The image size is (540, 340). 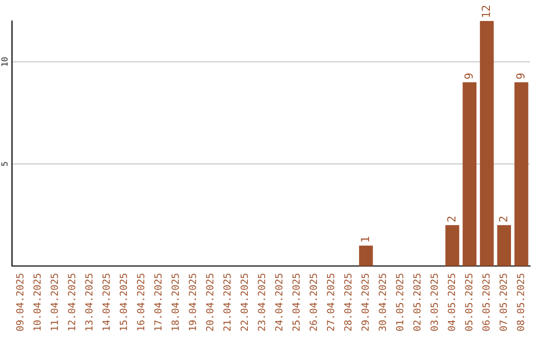 I want to click on x-tick-label: 28.04.2025, so click(x=348, y=302).